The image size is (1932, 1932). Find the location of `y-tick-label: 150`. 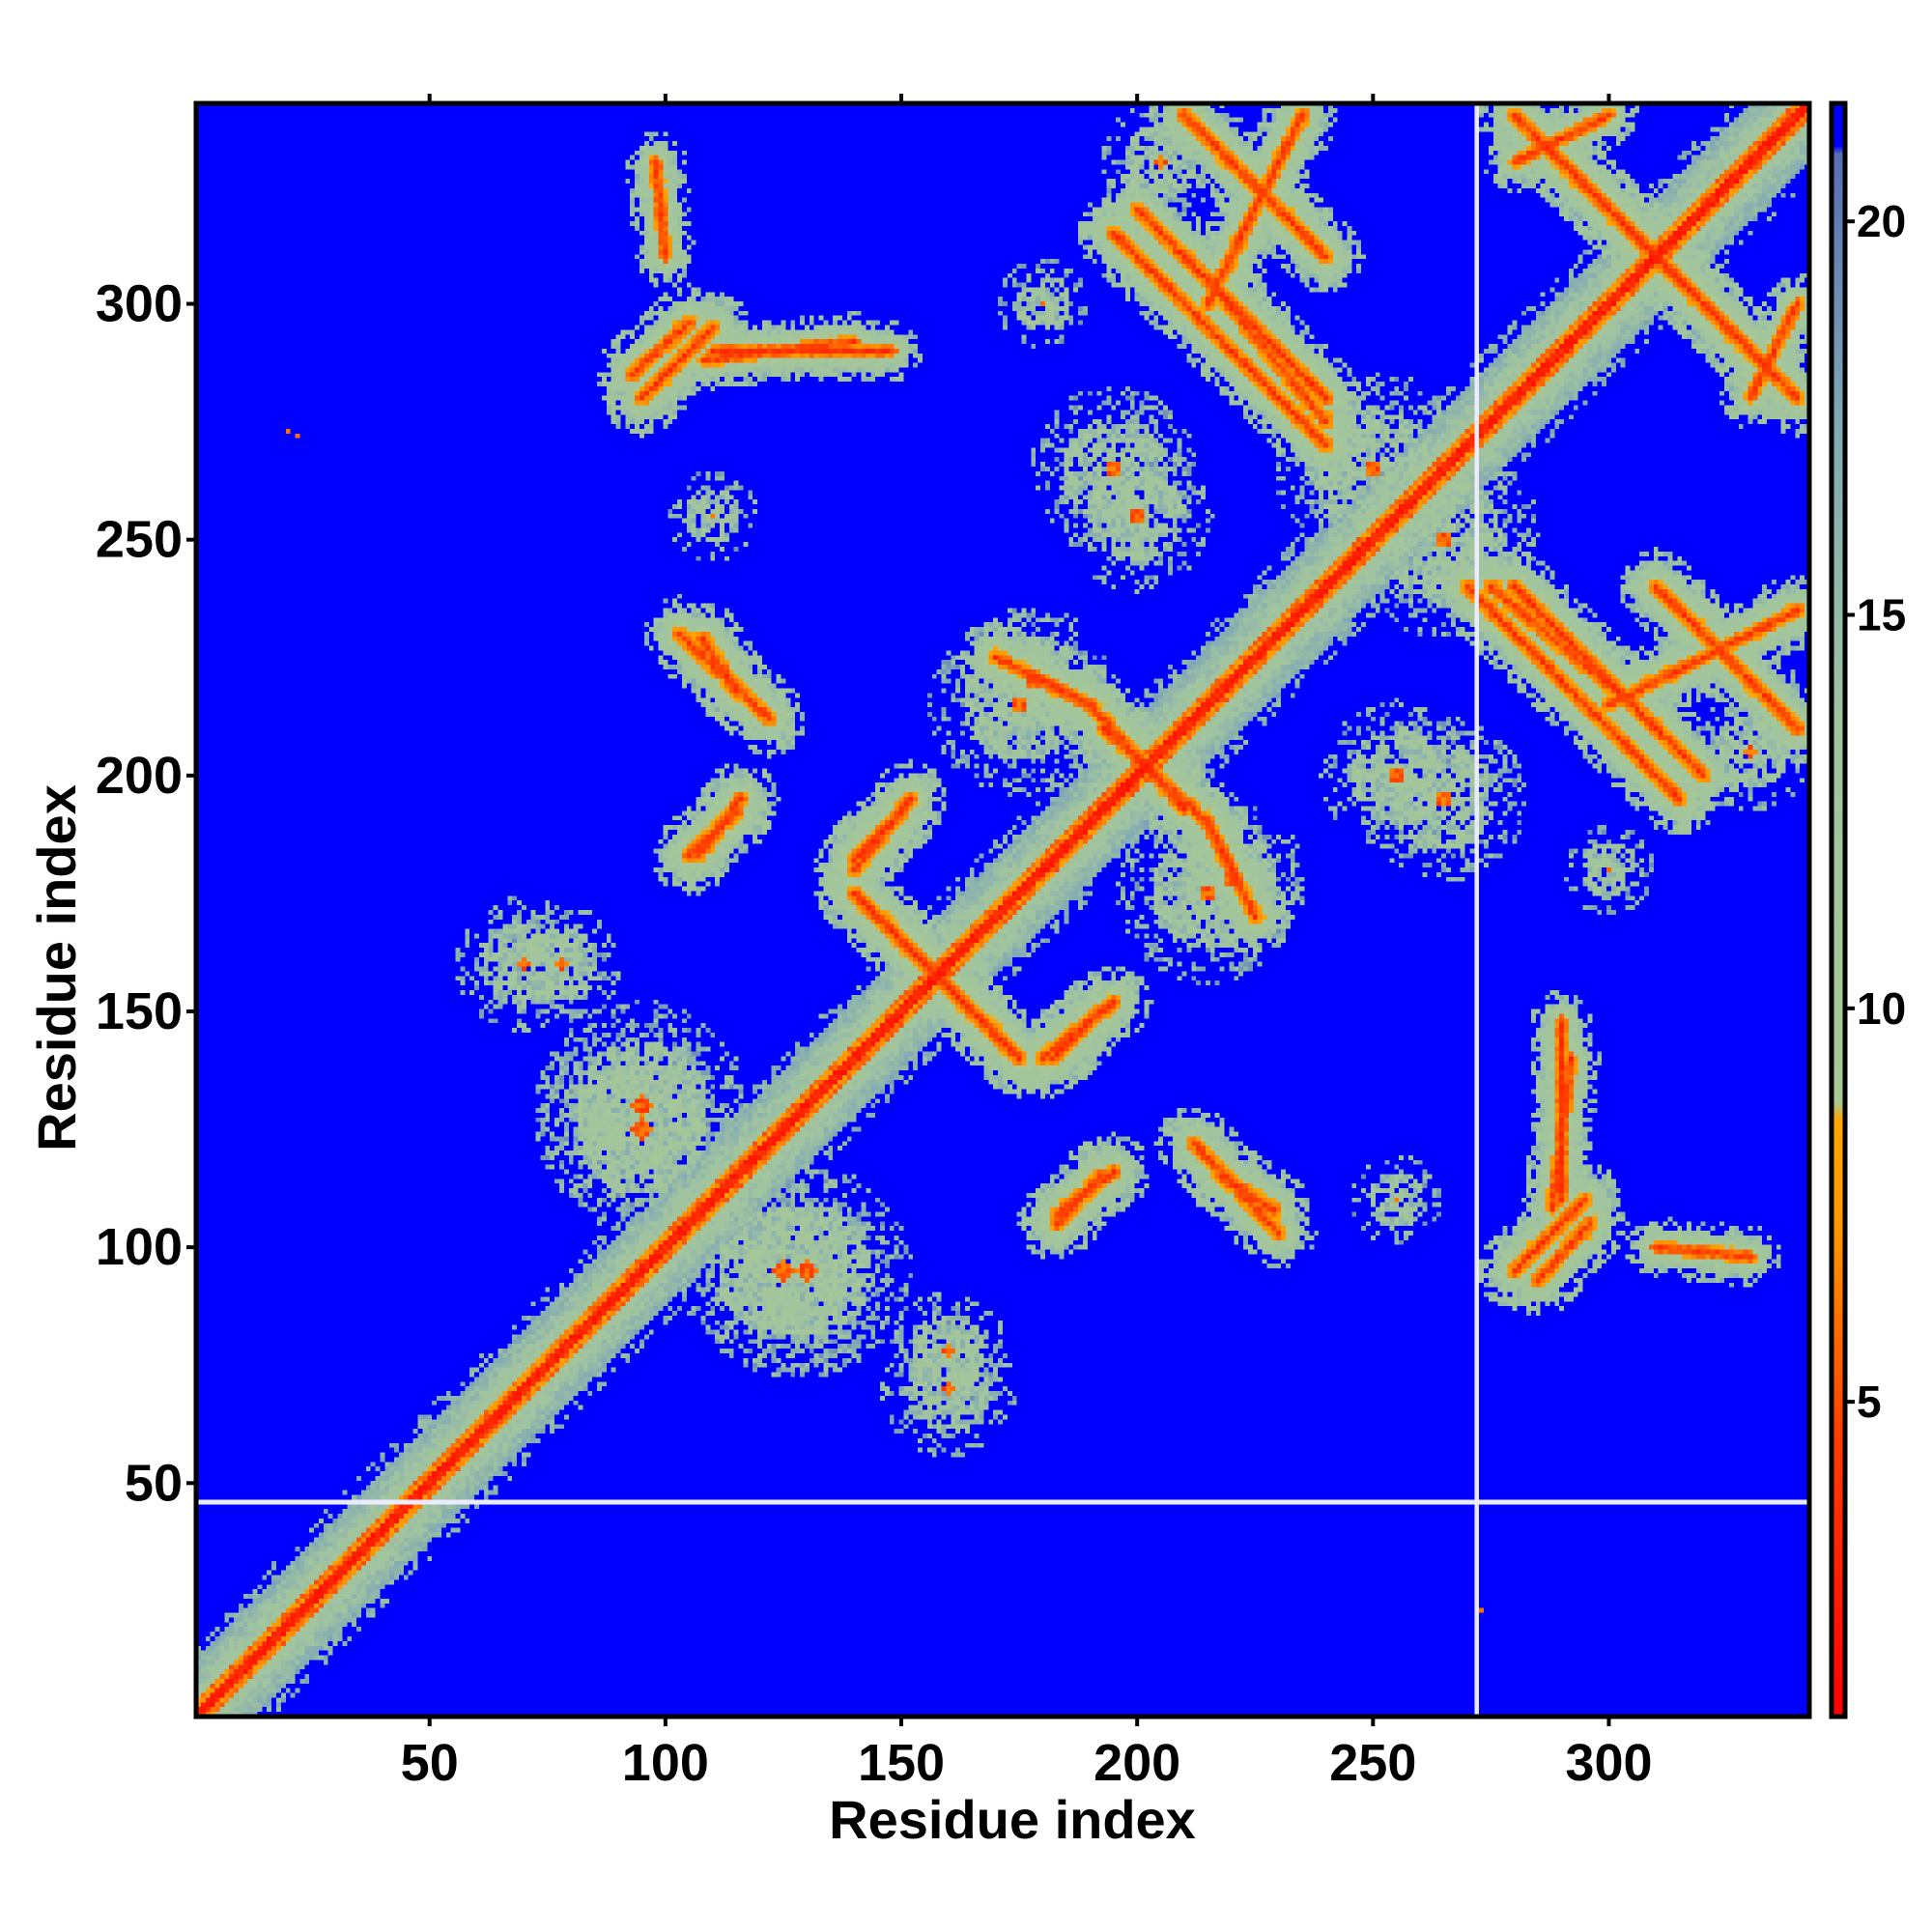

y-tick-label: 150 is located at coordinates (139, 1011).